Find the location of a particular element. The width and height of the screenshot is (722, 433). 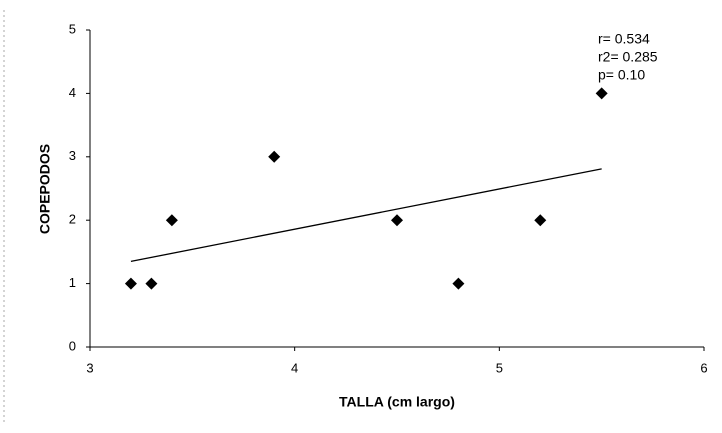

y-tick-label: 4 is located at coordinates (72, 92).